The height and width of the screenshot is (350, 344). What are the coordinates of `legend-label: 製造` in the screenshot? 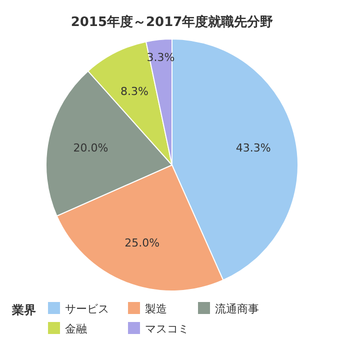 It's located at (156, 309).